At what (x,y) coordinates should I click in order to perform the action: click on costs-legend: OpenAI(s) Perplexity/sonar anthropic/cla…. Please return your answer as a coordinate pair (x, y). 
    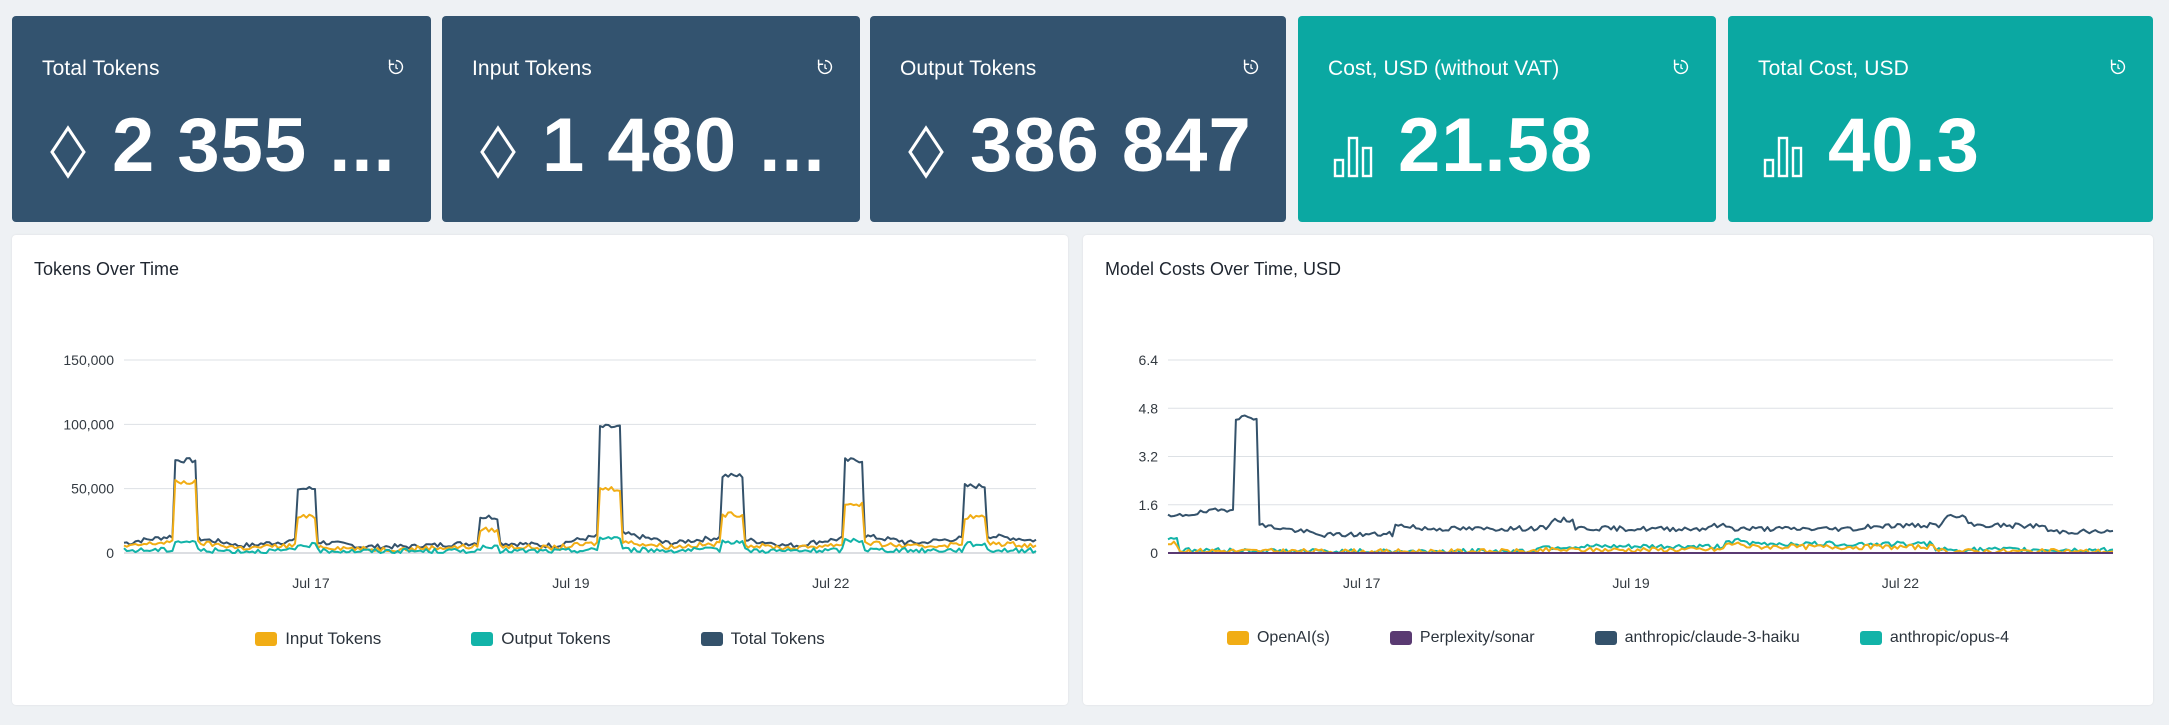
    Looking at the image, I should click on (1618, 638).